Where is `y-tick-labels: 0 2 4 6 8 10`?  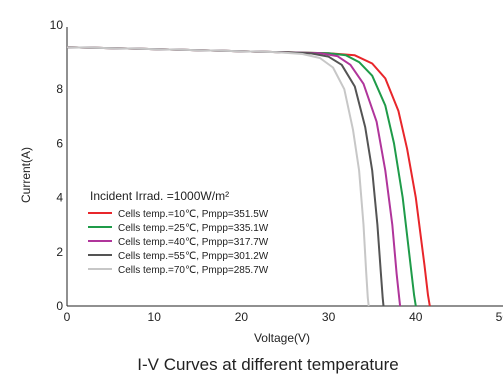
y-tick-labels: 0 2 4 6 8 10 is located at coordinates (57, 165).